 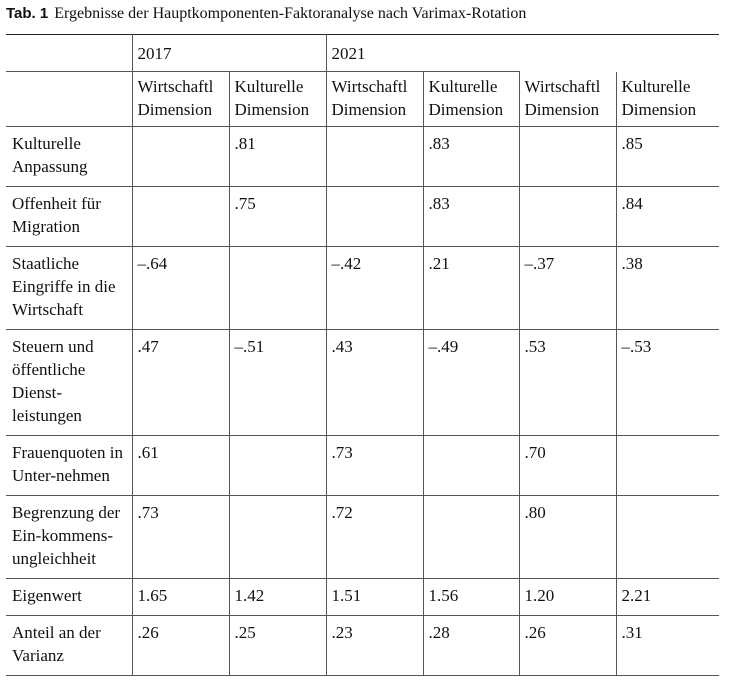 What do you see at coordinates (277, 645) in the screenshot?
I see `value-cell: .25` at bounding box center [277, 645].